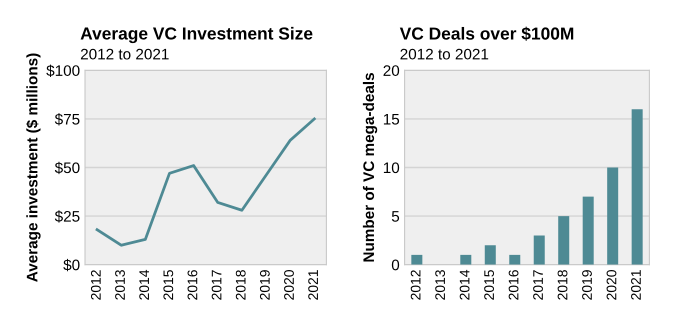 This screenshot has width=680, height=335. I want to click on y-tick-label: $25, so click(67, 216).